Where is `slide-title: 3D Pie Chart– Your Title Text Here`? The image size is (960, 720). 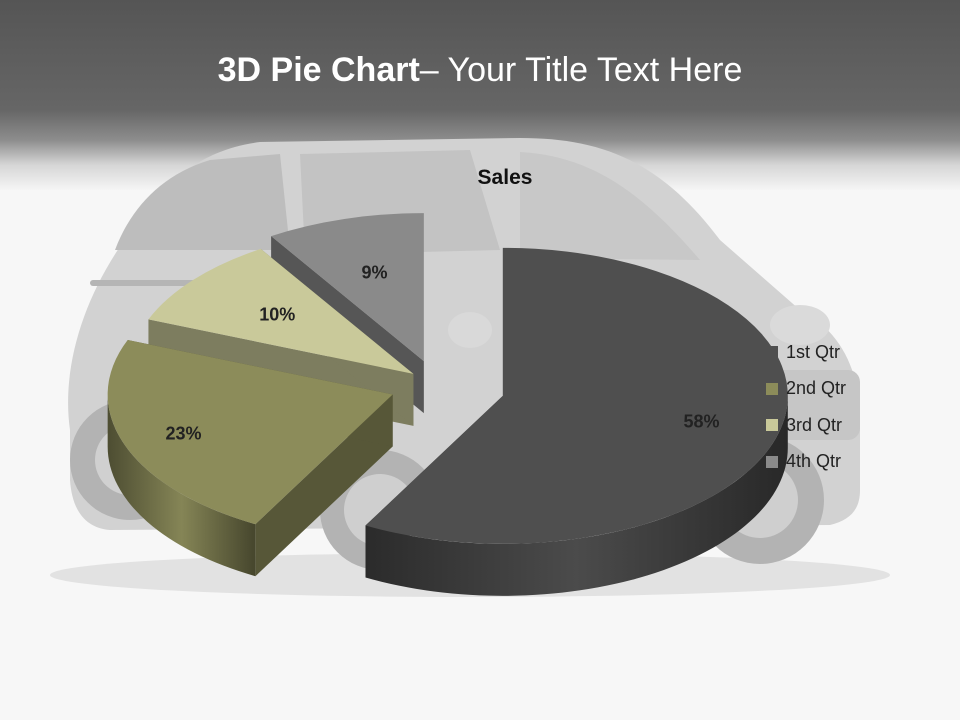
slide-title: 3D Pie Chart– Your Title Text Here is located at coordinates (480, 70).